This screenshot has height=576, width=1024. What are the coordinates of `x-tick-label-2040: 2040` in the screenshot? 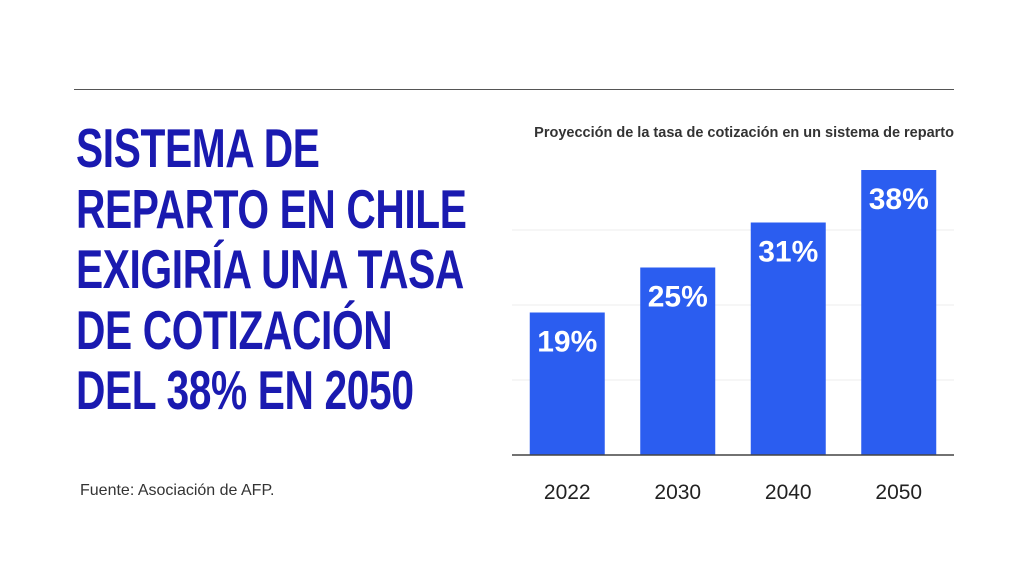 It's located at (788, 492).